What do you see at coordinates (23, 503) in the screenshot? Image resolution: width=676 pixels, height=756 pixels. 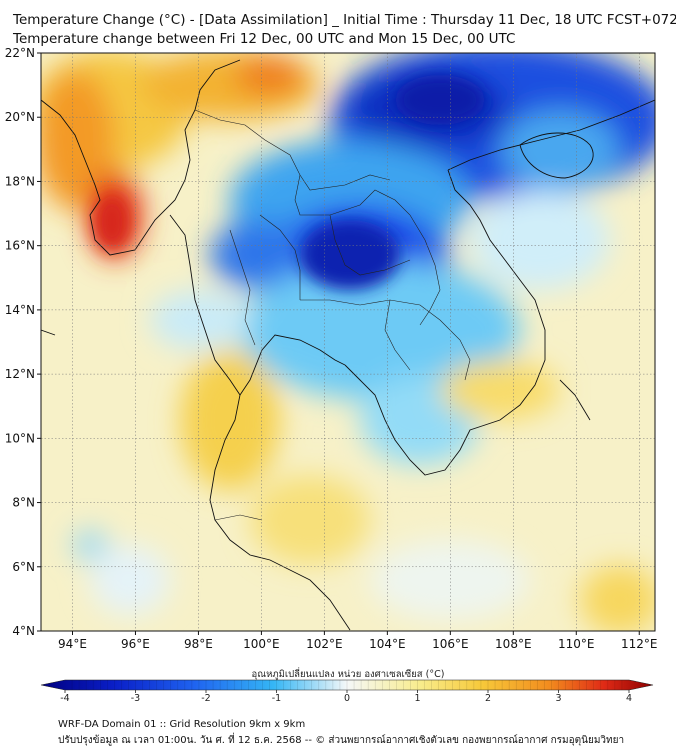 I see `lat-label: 8°N` at bounding box center [23, 503].